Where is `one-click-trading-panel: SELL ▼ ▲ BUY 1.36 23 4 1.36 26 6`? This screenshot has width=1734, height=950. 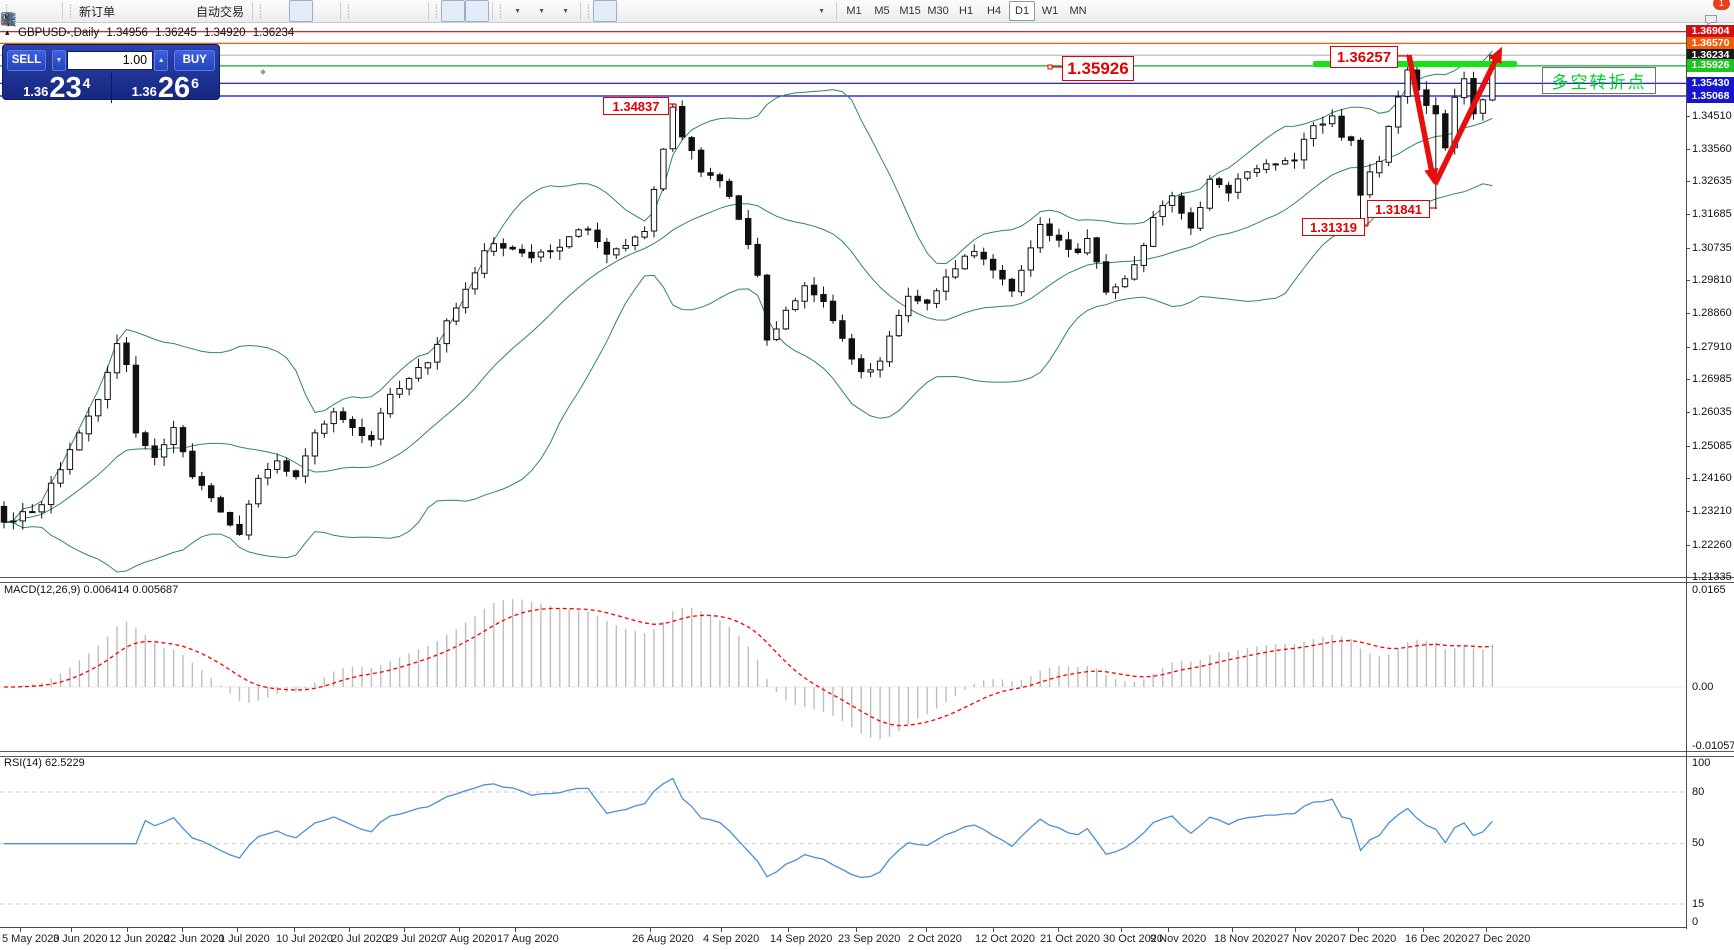 one-click-trading-panel: SELL ▼ ▲ BUY 1.36 23 4 1.36 26 6 is located at coordinates (111, 73).